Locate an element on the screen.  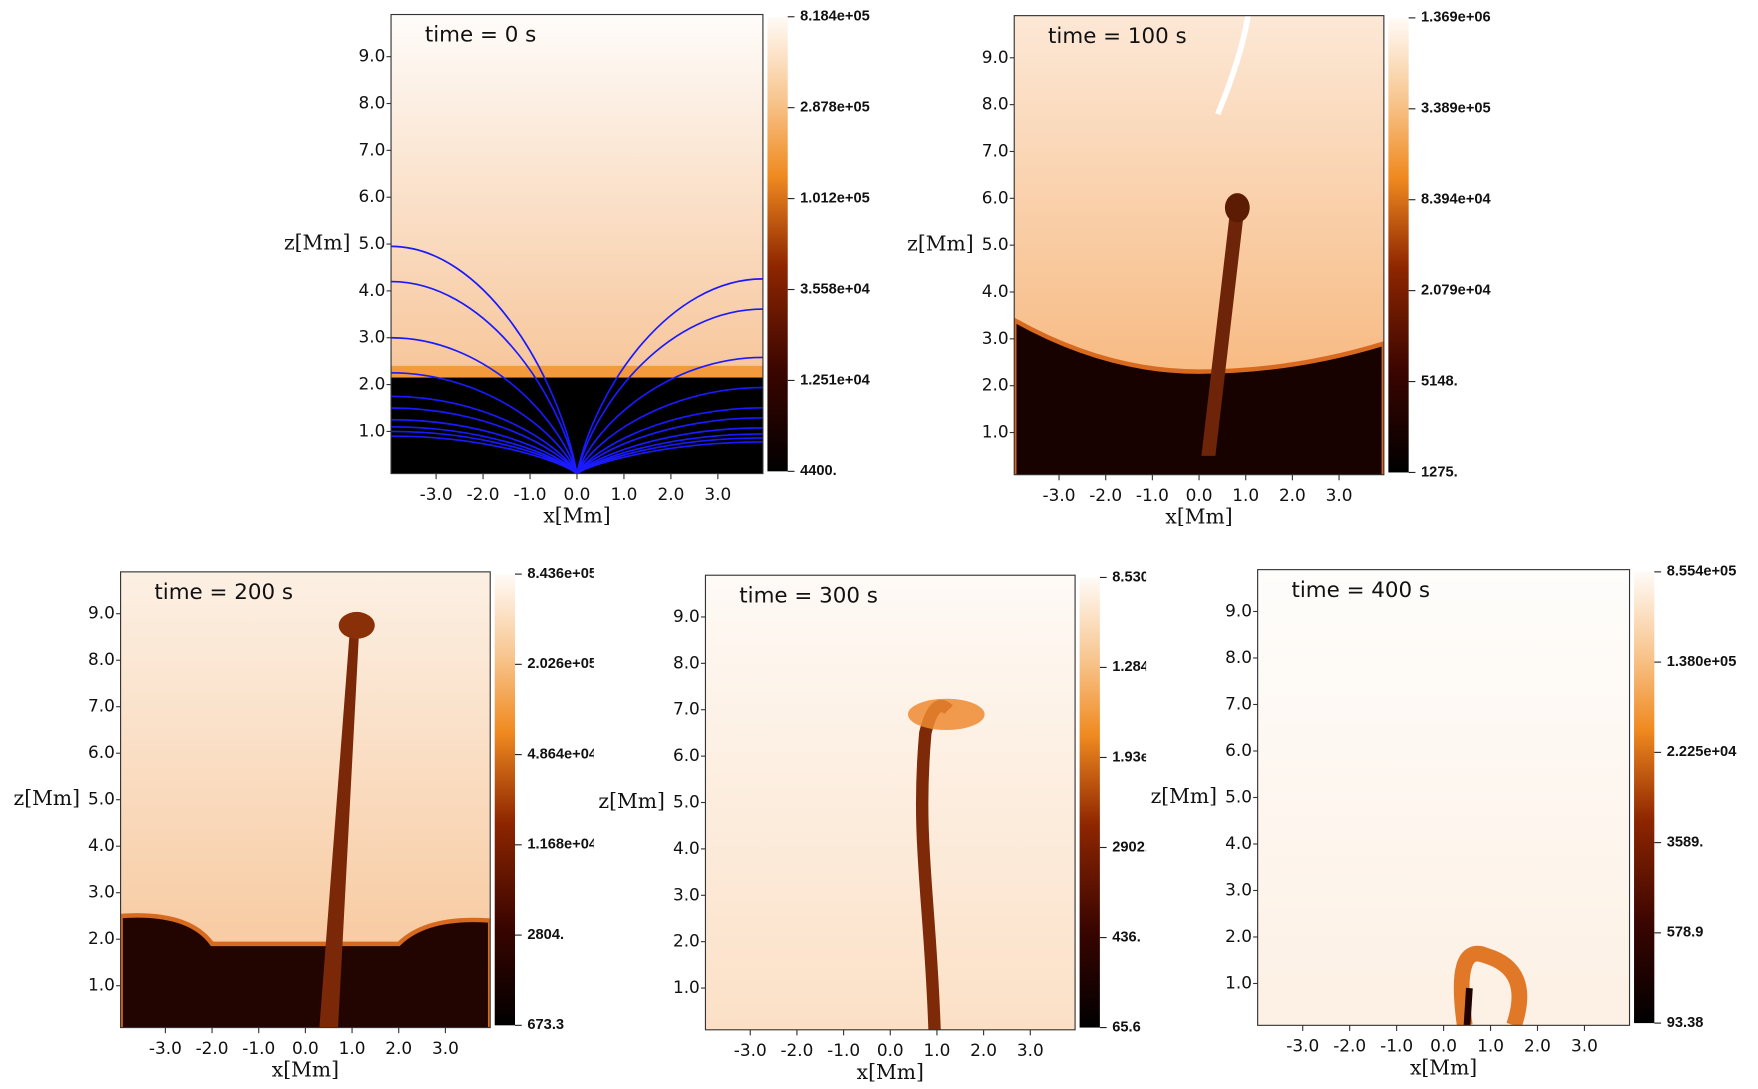
colorbar-tick-label: 1.168e+04 is located at coordinates (562, 845).